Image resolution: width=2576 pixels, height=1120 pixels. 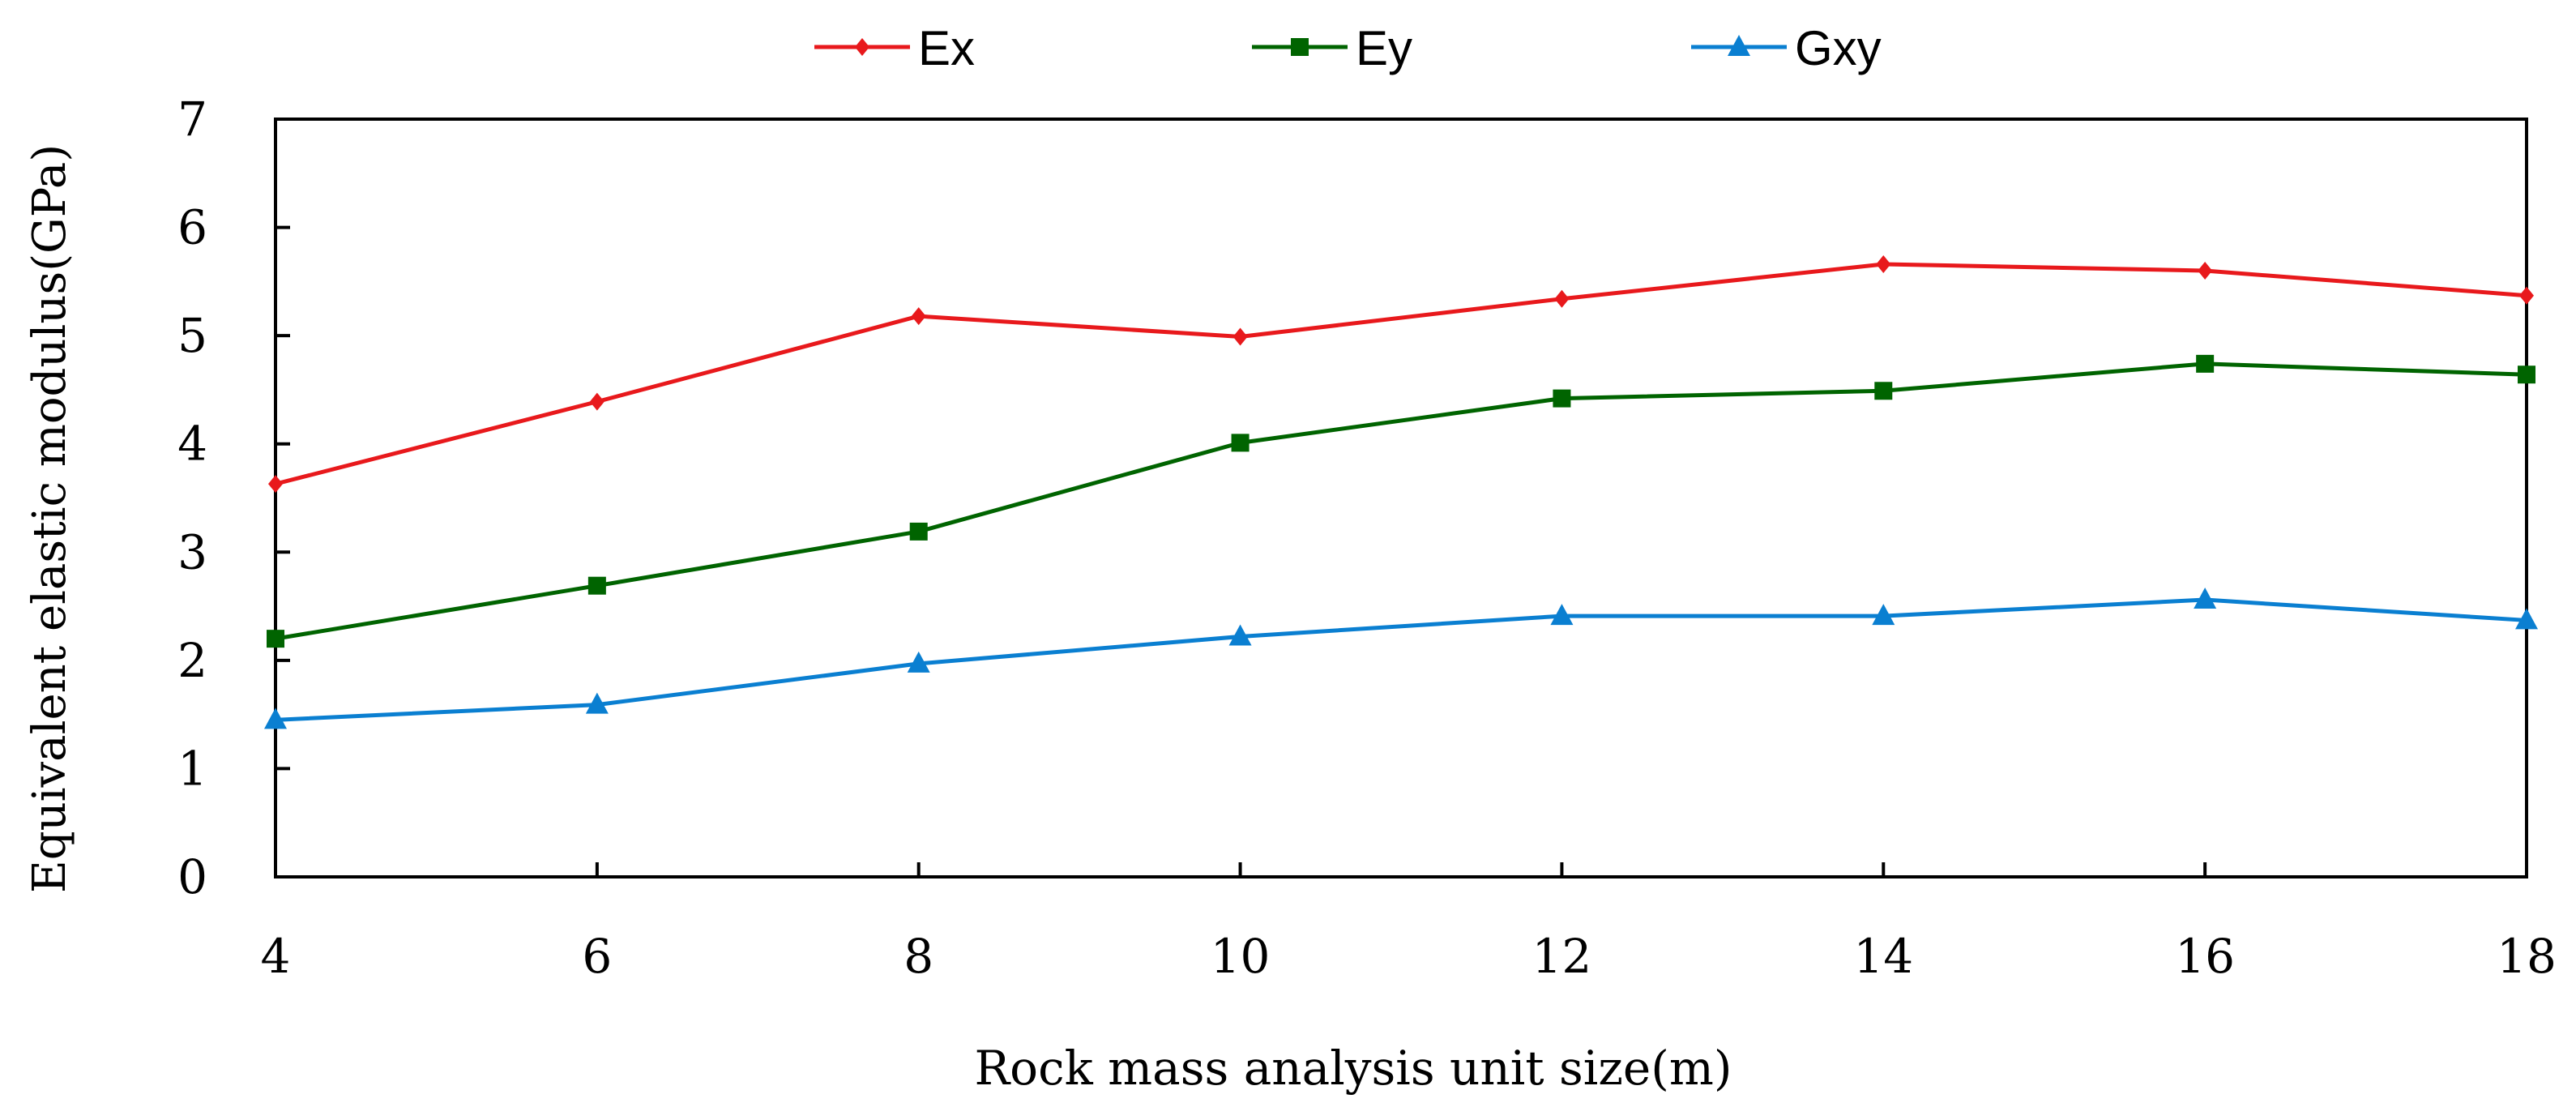 What do you see at coordinates (894, 48) in the screenshot?
I see `legend-item-ex: Ex` at bounding box center [894, 48].